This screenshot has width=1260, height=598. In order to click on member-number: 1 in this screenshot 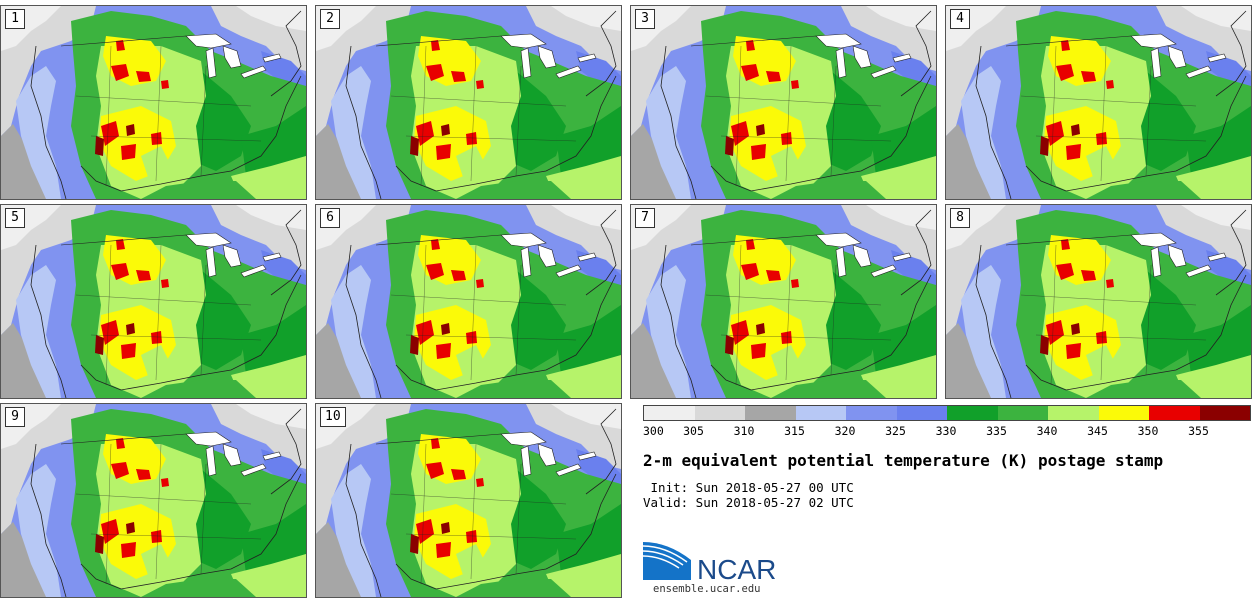, I will do `click(15, 19)`.